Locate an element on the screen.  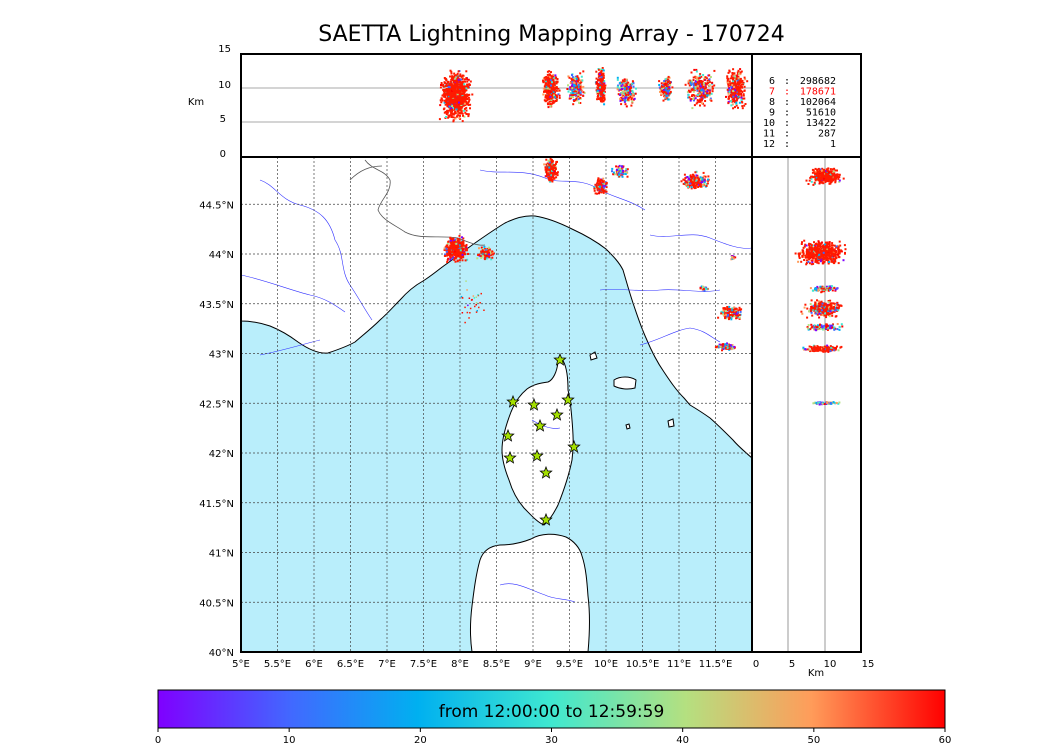
country-border is located at coordinates (366, 173).